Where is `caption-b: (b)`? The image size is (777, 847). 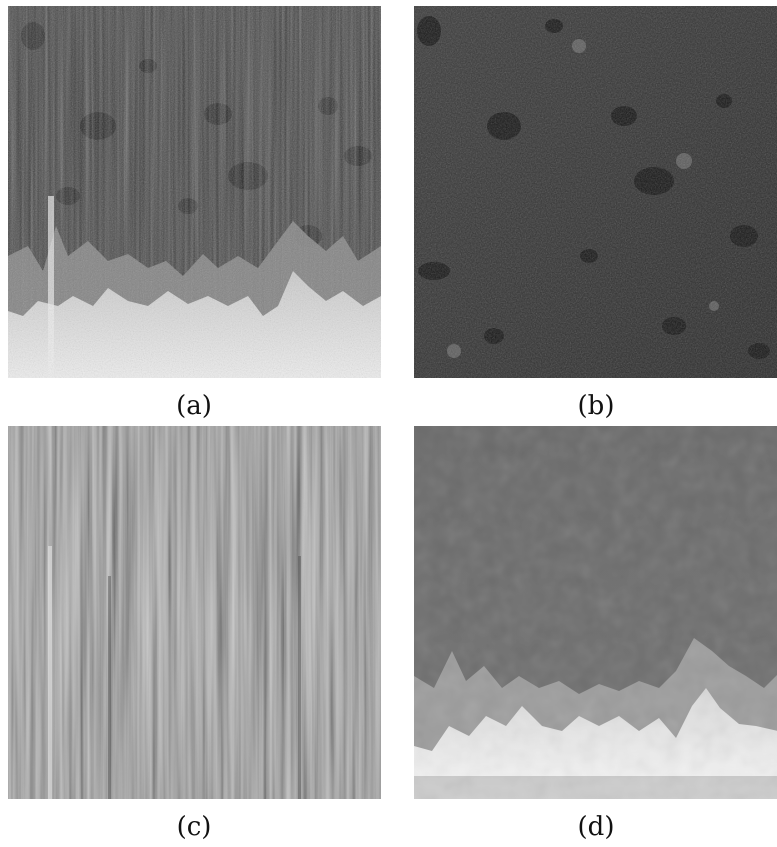
caption-b: (b) is located at coordinates (596, 406).